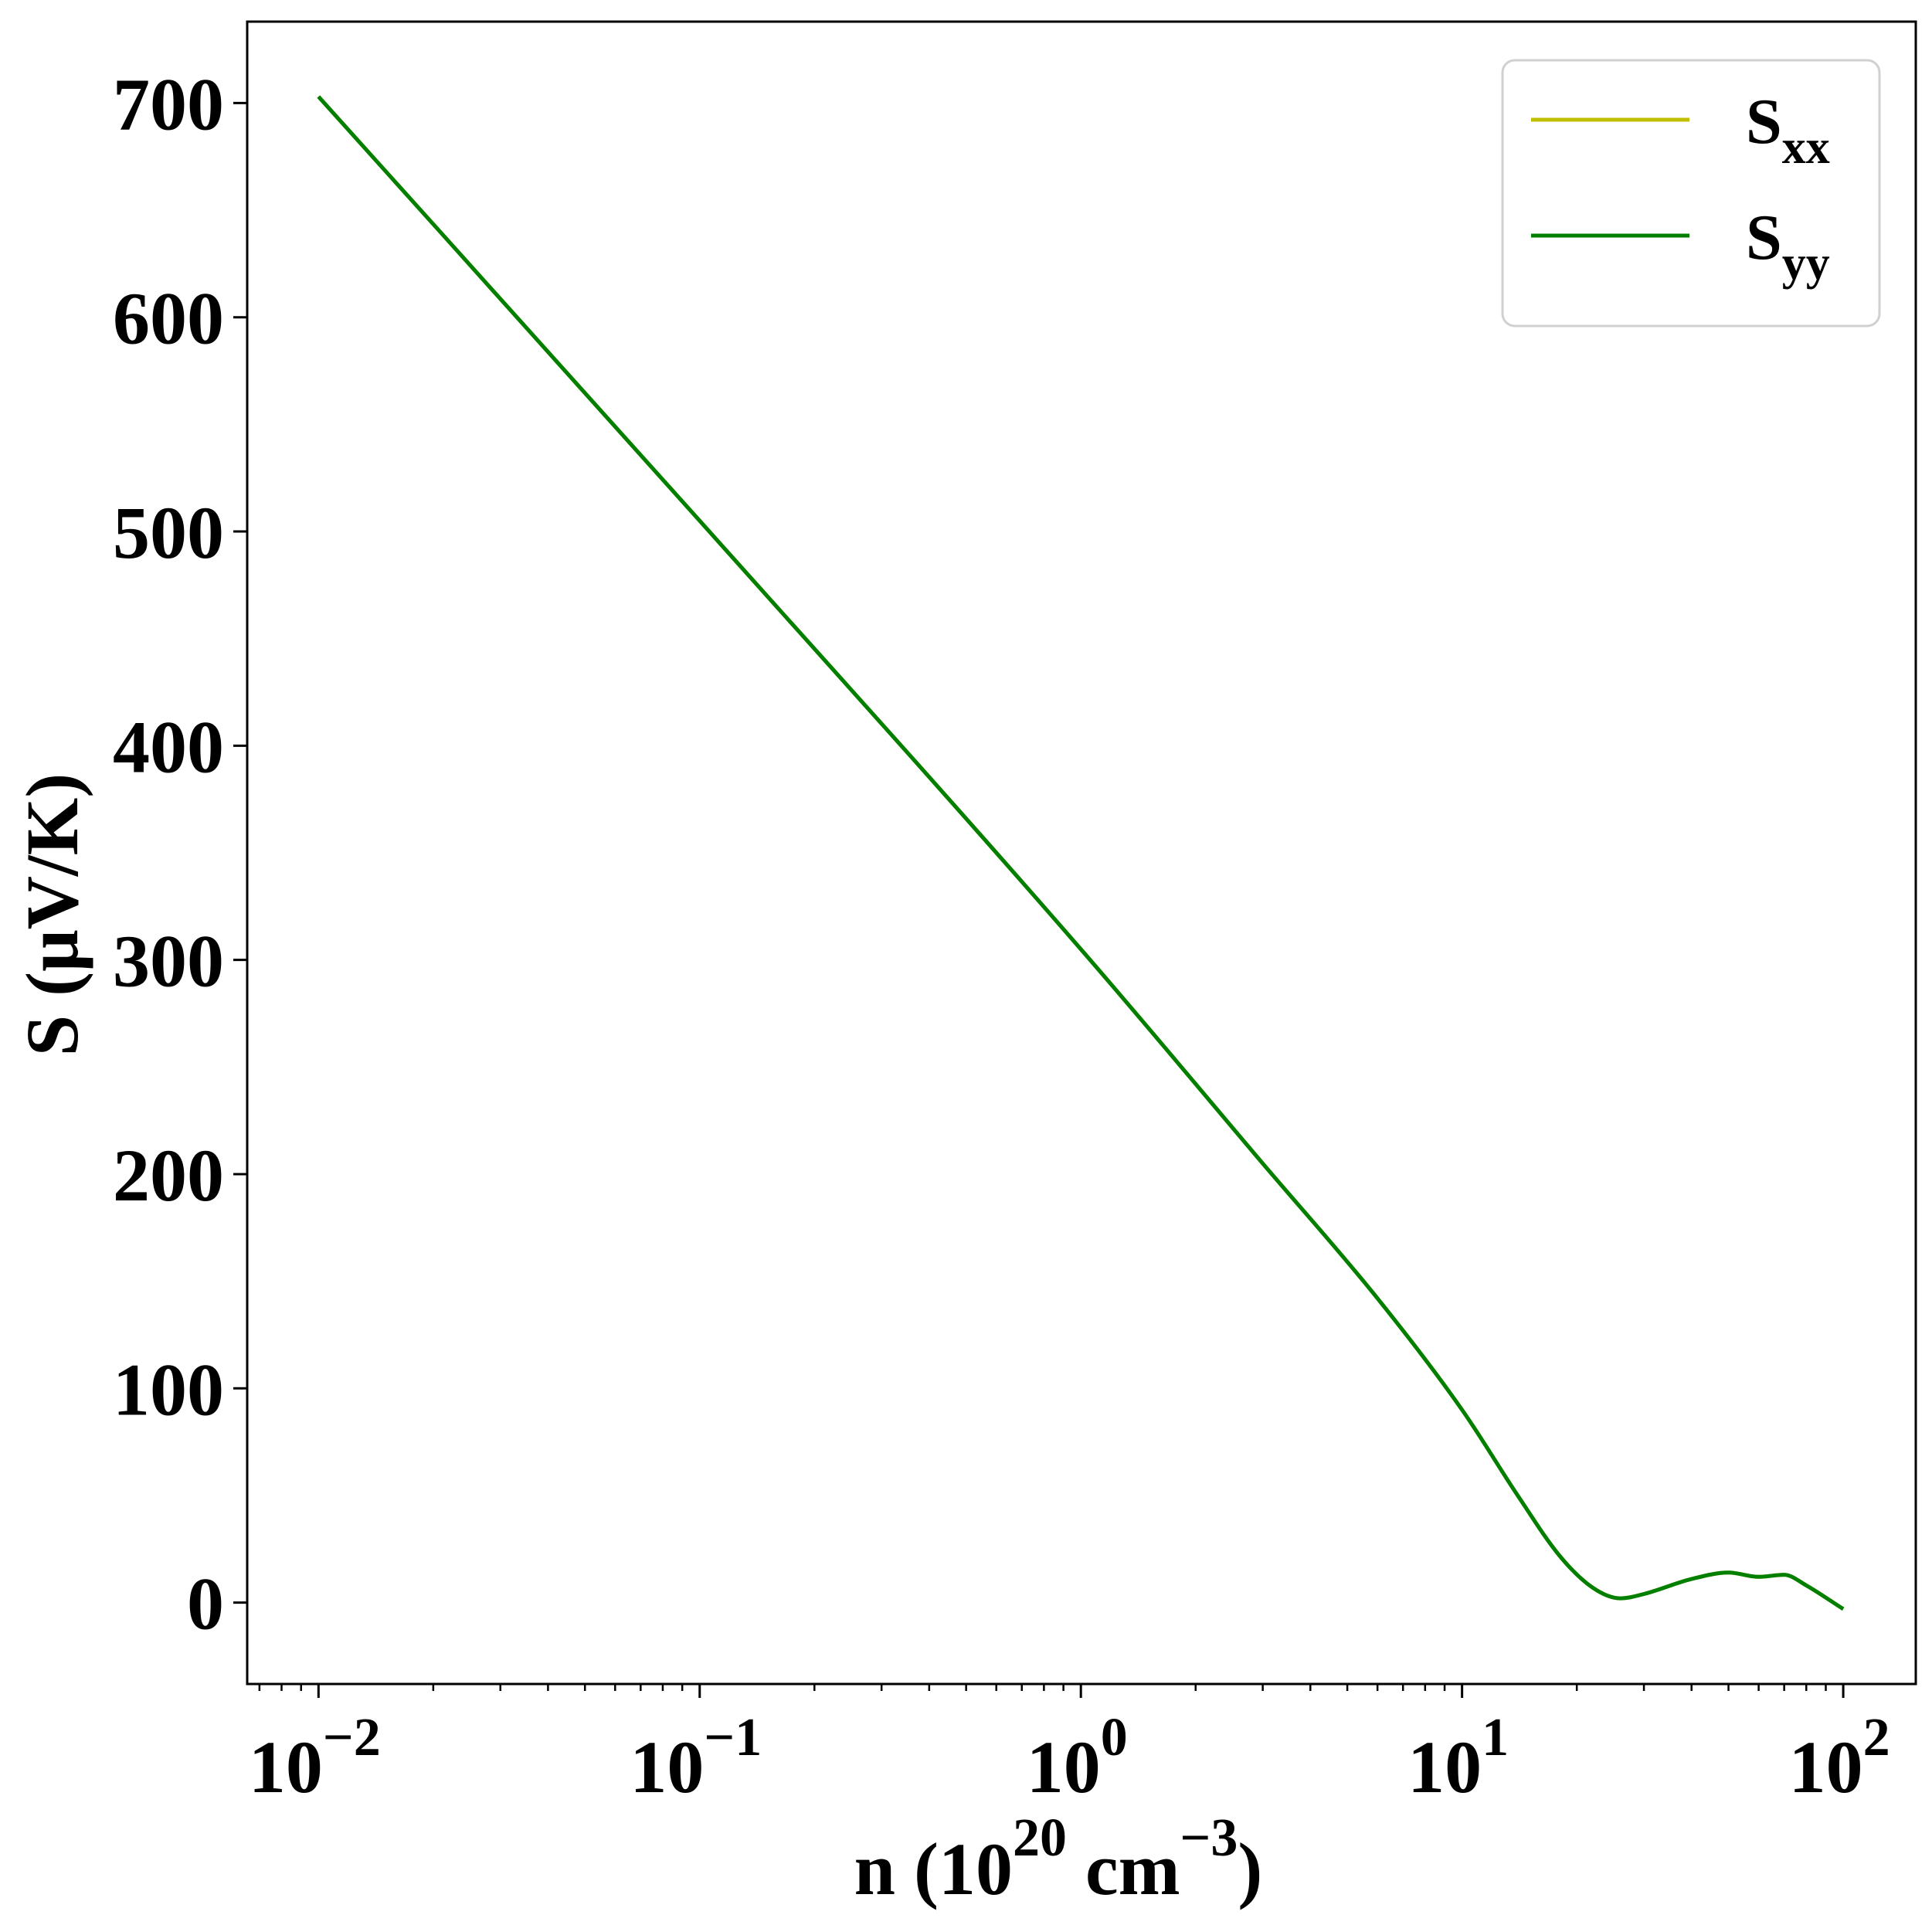 This screenshot has width=1932, height=1925. I want to click on x-tick-label: 10², so click(1840, 1758).